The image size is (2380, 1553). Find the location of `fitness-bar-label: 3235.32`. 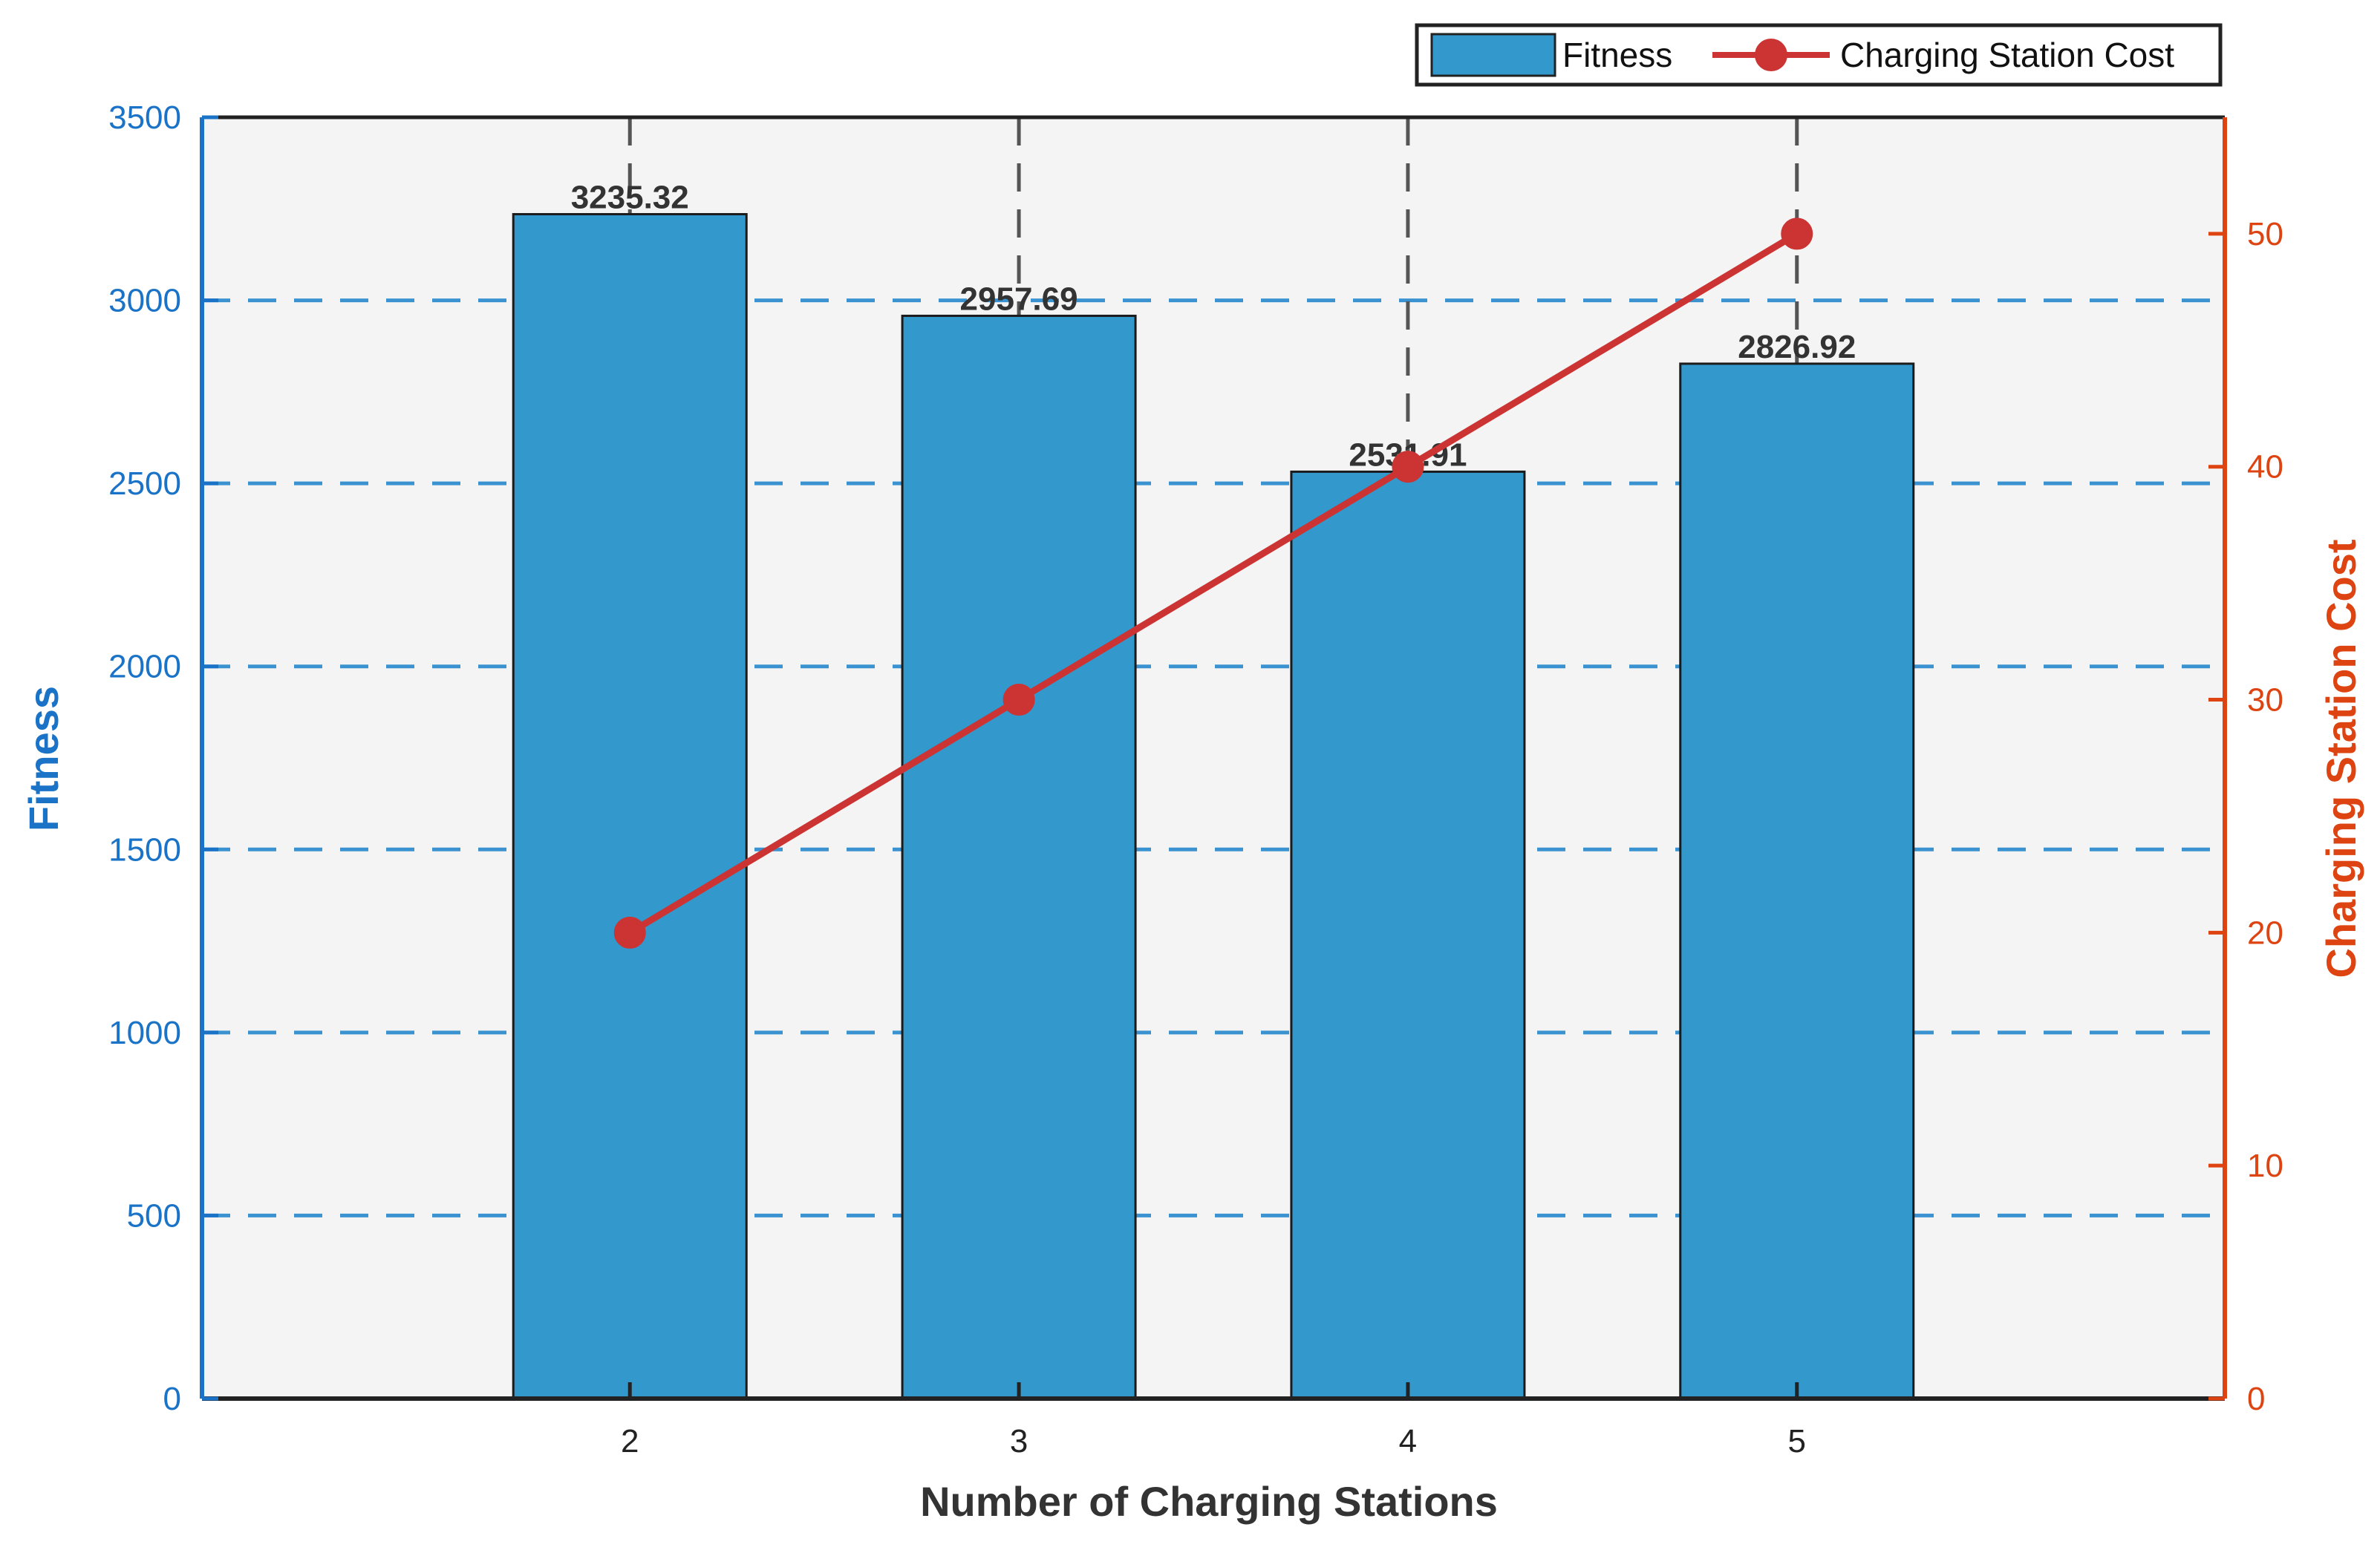

fitness-bar-label: 3235.32 is located at coordinates (630, 198).